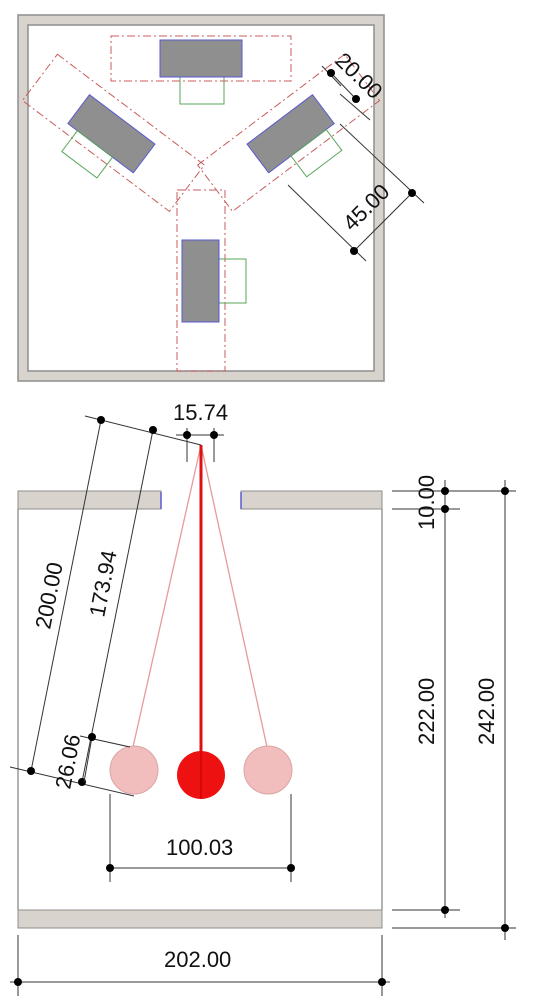 This screenshot has height=1008, width=534. Describe the element at coordinates (87, 154) in the screenshot. I see `plan-seat-left` at that location.